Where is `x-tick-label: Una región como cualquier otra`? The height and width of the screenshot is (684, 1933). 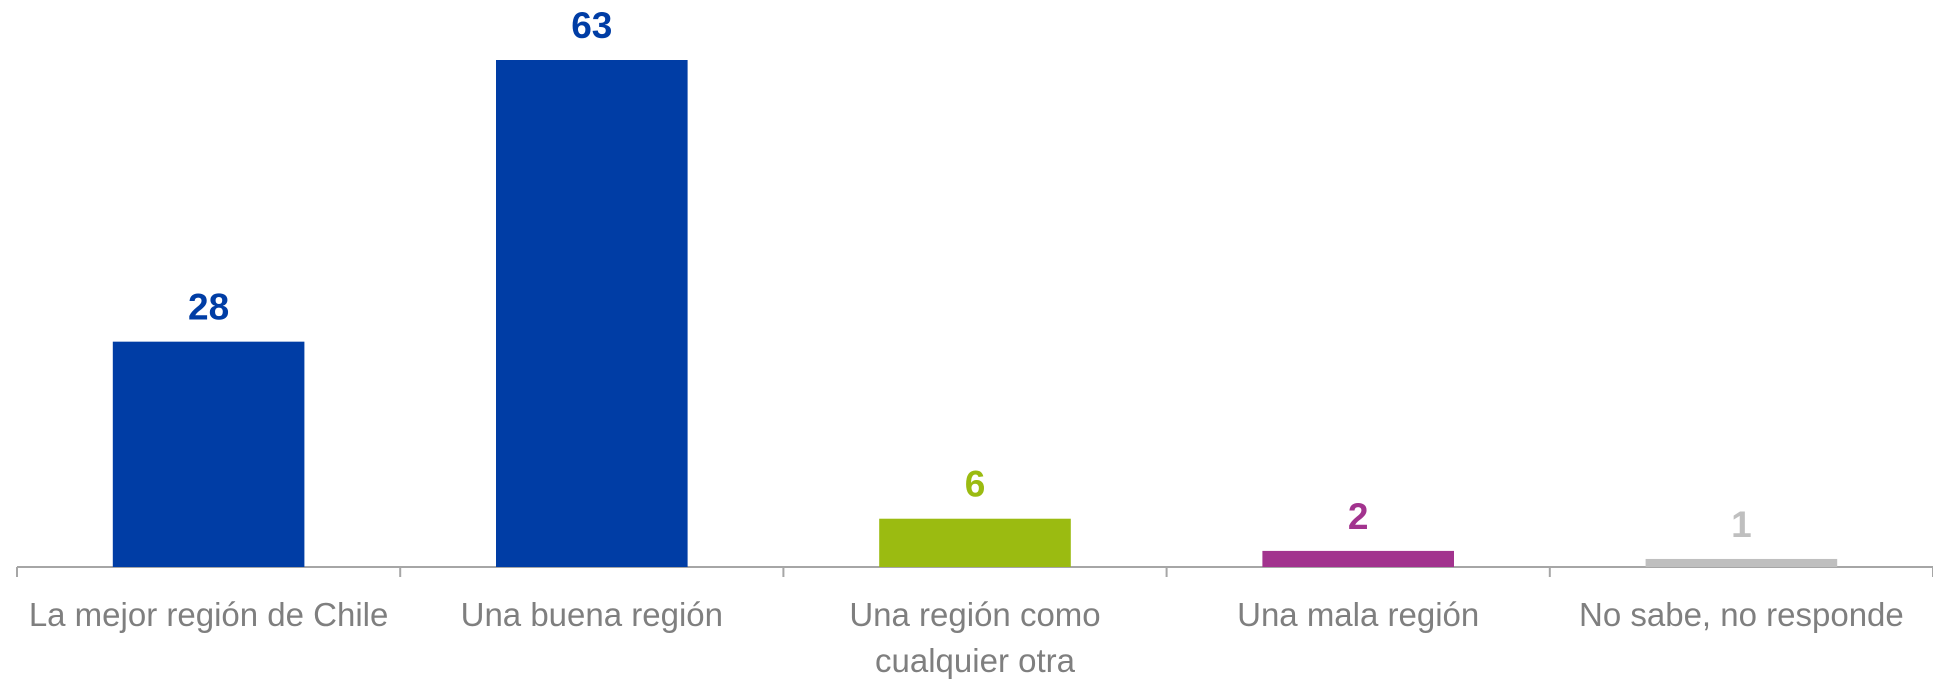
x-tick-label: Una región como cualquier otra is located at coordinates (975, 637).